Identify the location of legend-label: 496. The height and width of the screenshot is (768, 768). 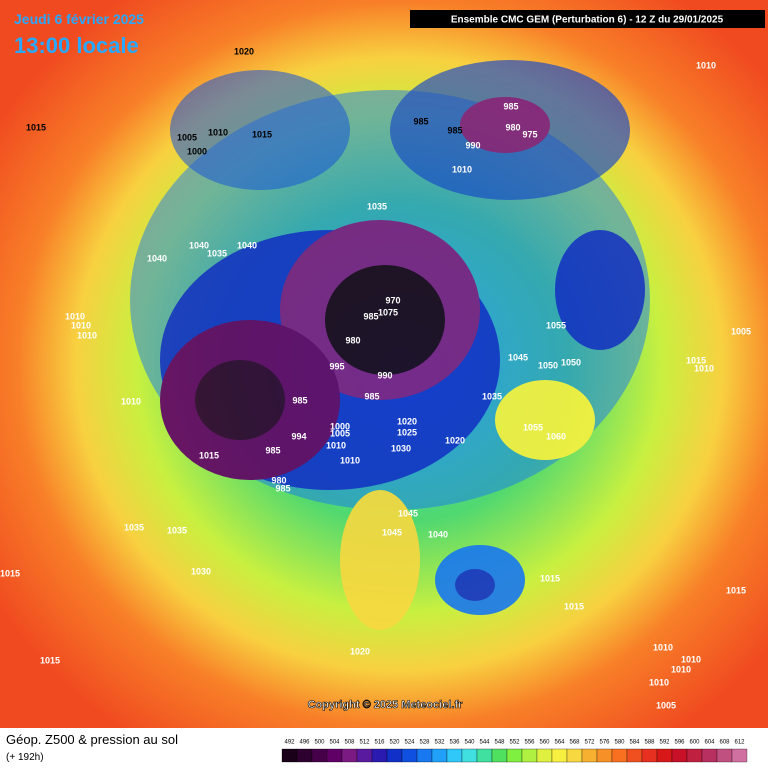
(304, 743).